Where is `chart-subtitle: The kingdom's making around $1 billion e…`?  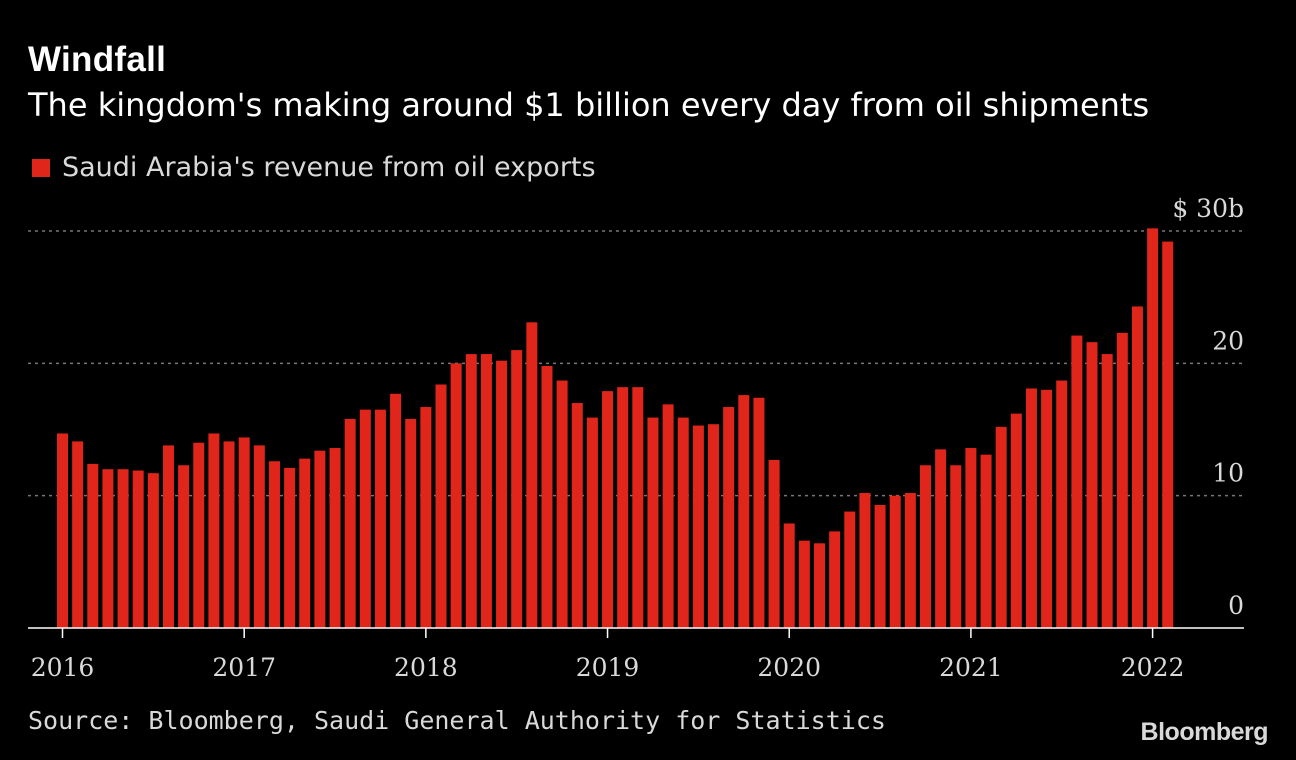
chart-subtitle: The kingdom's making around $1 billion e… is located at coordinates (589, 105).